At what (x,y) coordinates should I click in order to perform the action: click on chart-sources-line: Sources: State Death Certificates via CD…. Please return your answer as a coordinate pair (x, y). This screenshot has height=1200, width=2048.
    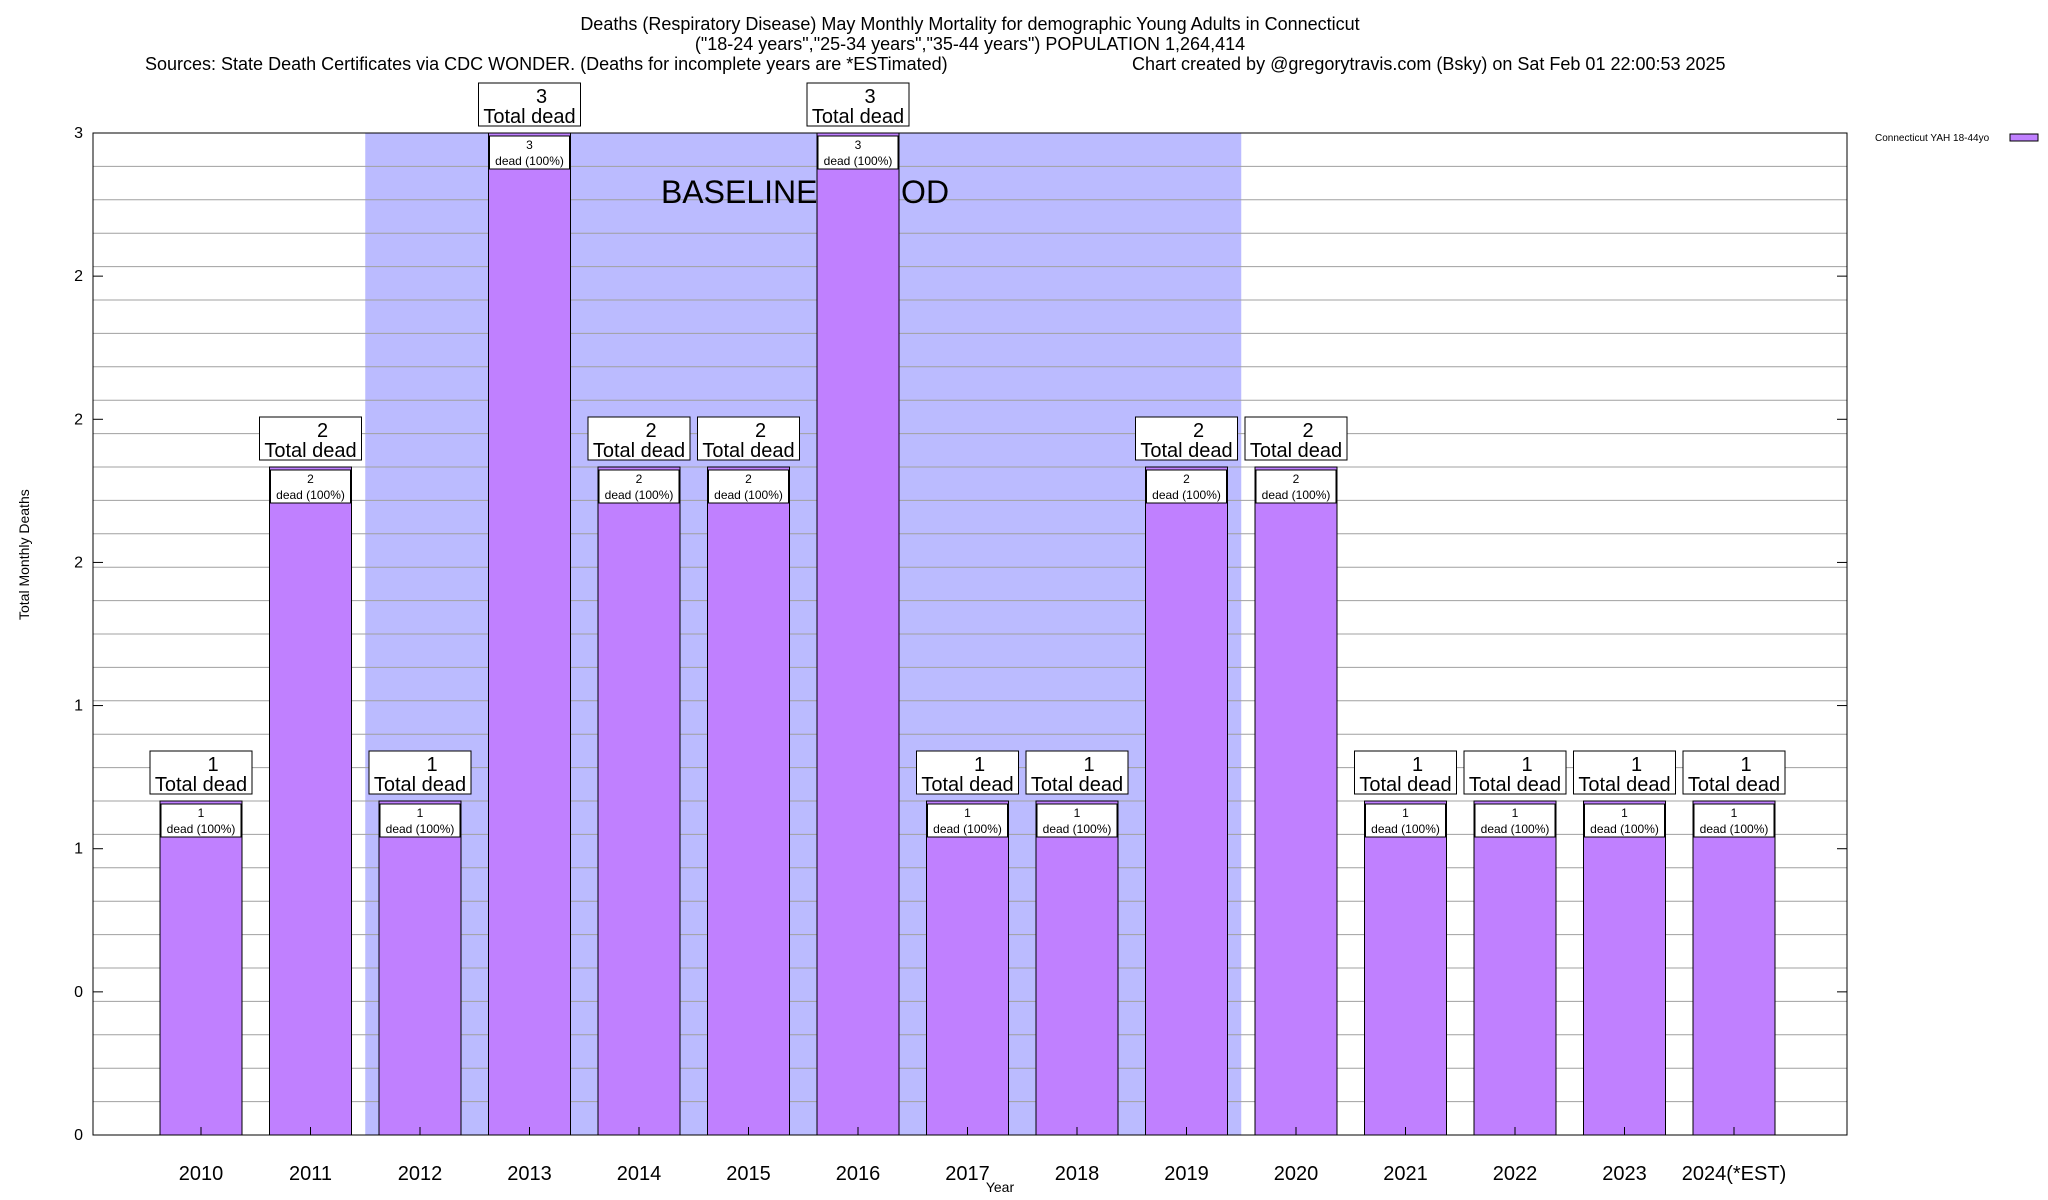
    Looking at the image, I should click on (546, 64).